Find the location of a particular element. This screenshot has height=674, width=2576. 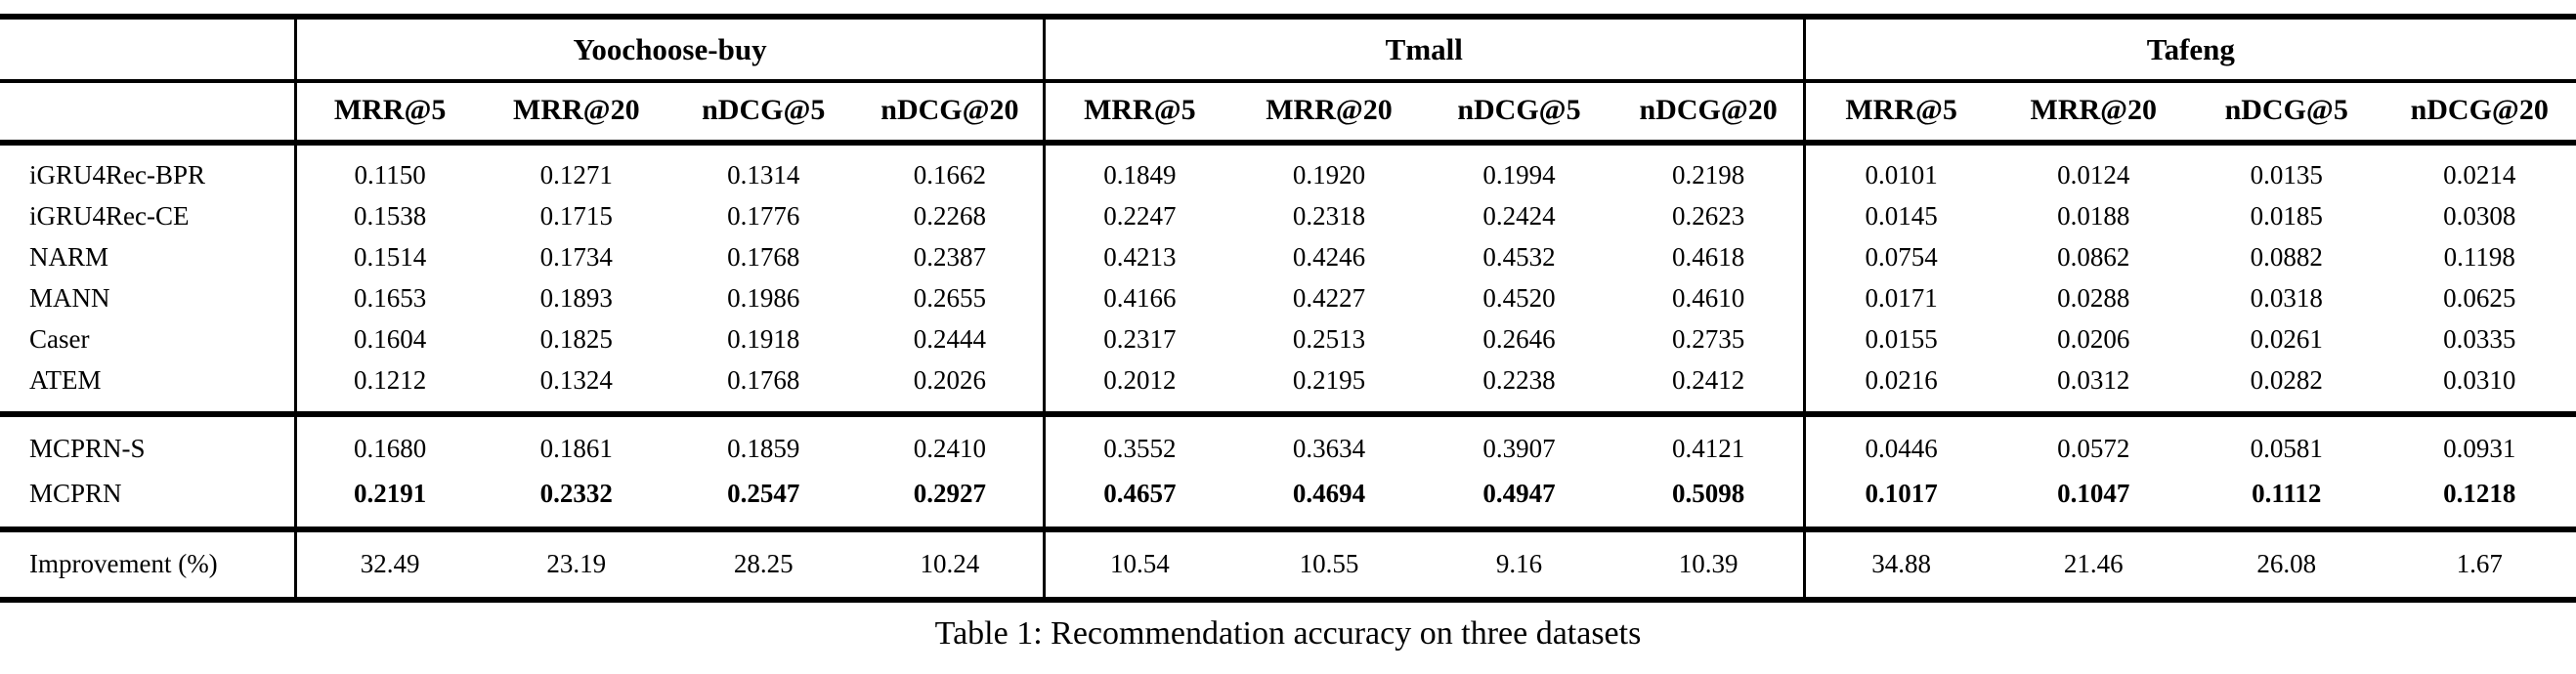

value-cell: 0.1198 is located at coordinates (2479, 257).